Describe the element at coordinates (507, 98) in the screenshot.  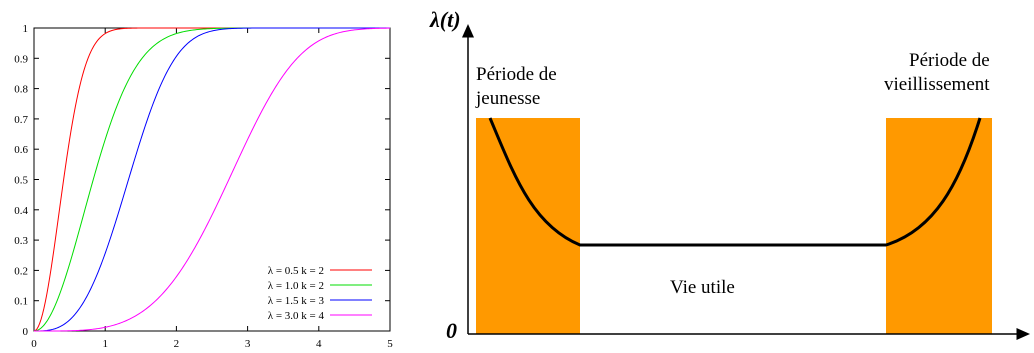
I see `youth-label-line2: jeunesse` at that location.